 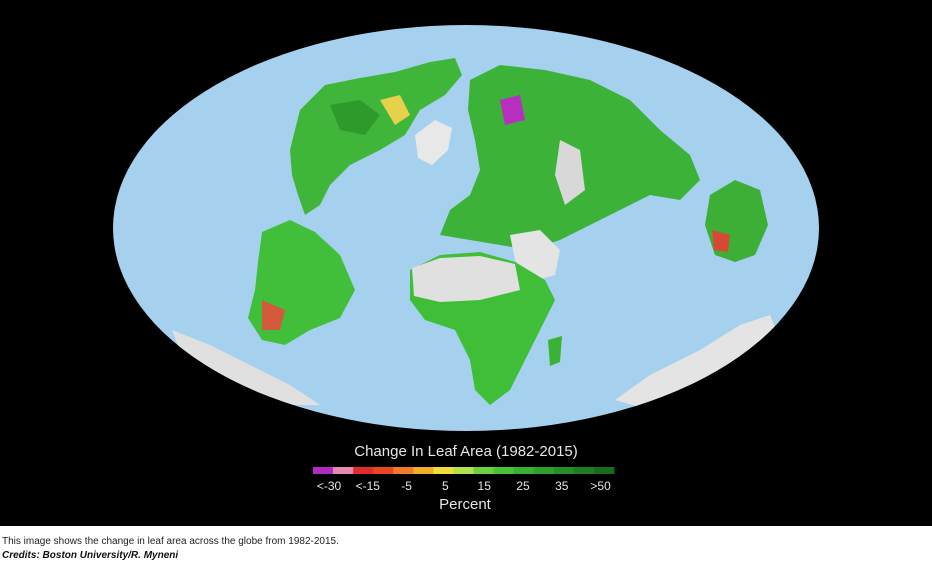 What do you see at coordinates (523, 486) in the screenshot?
I see `legend-label: 25` at bounding box center [523, 486].